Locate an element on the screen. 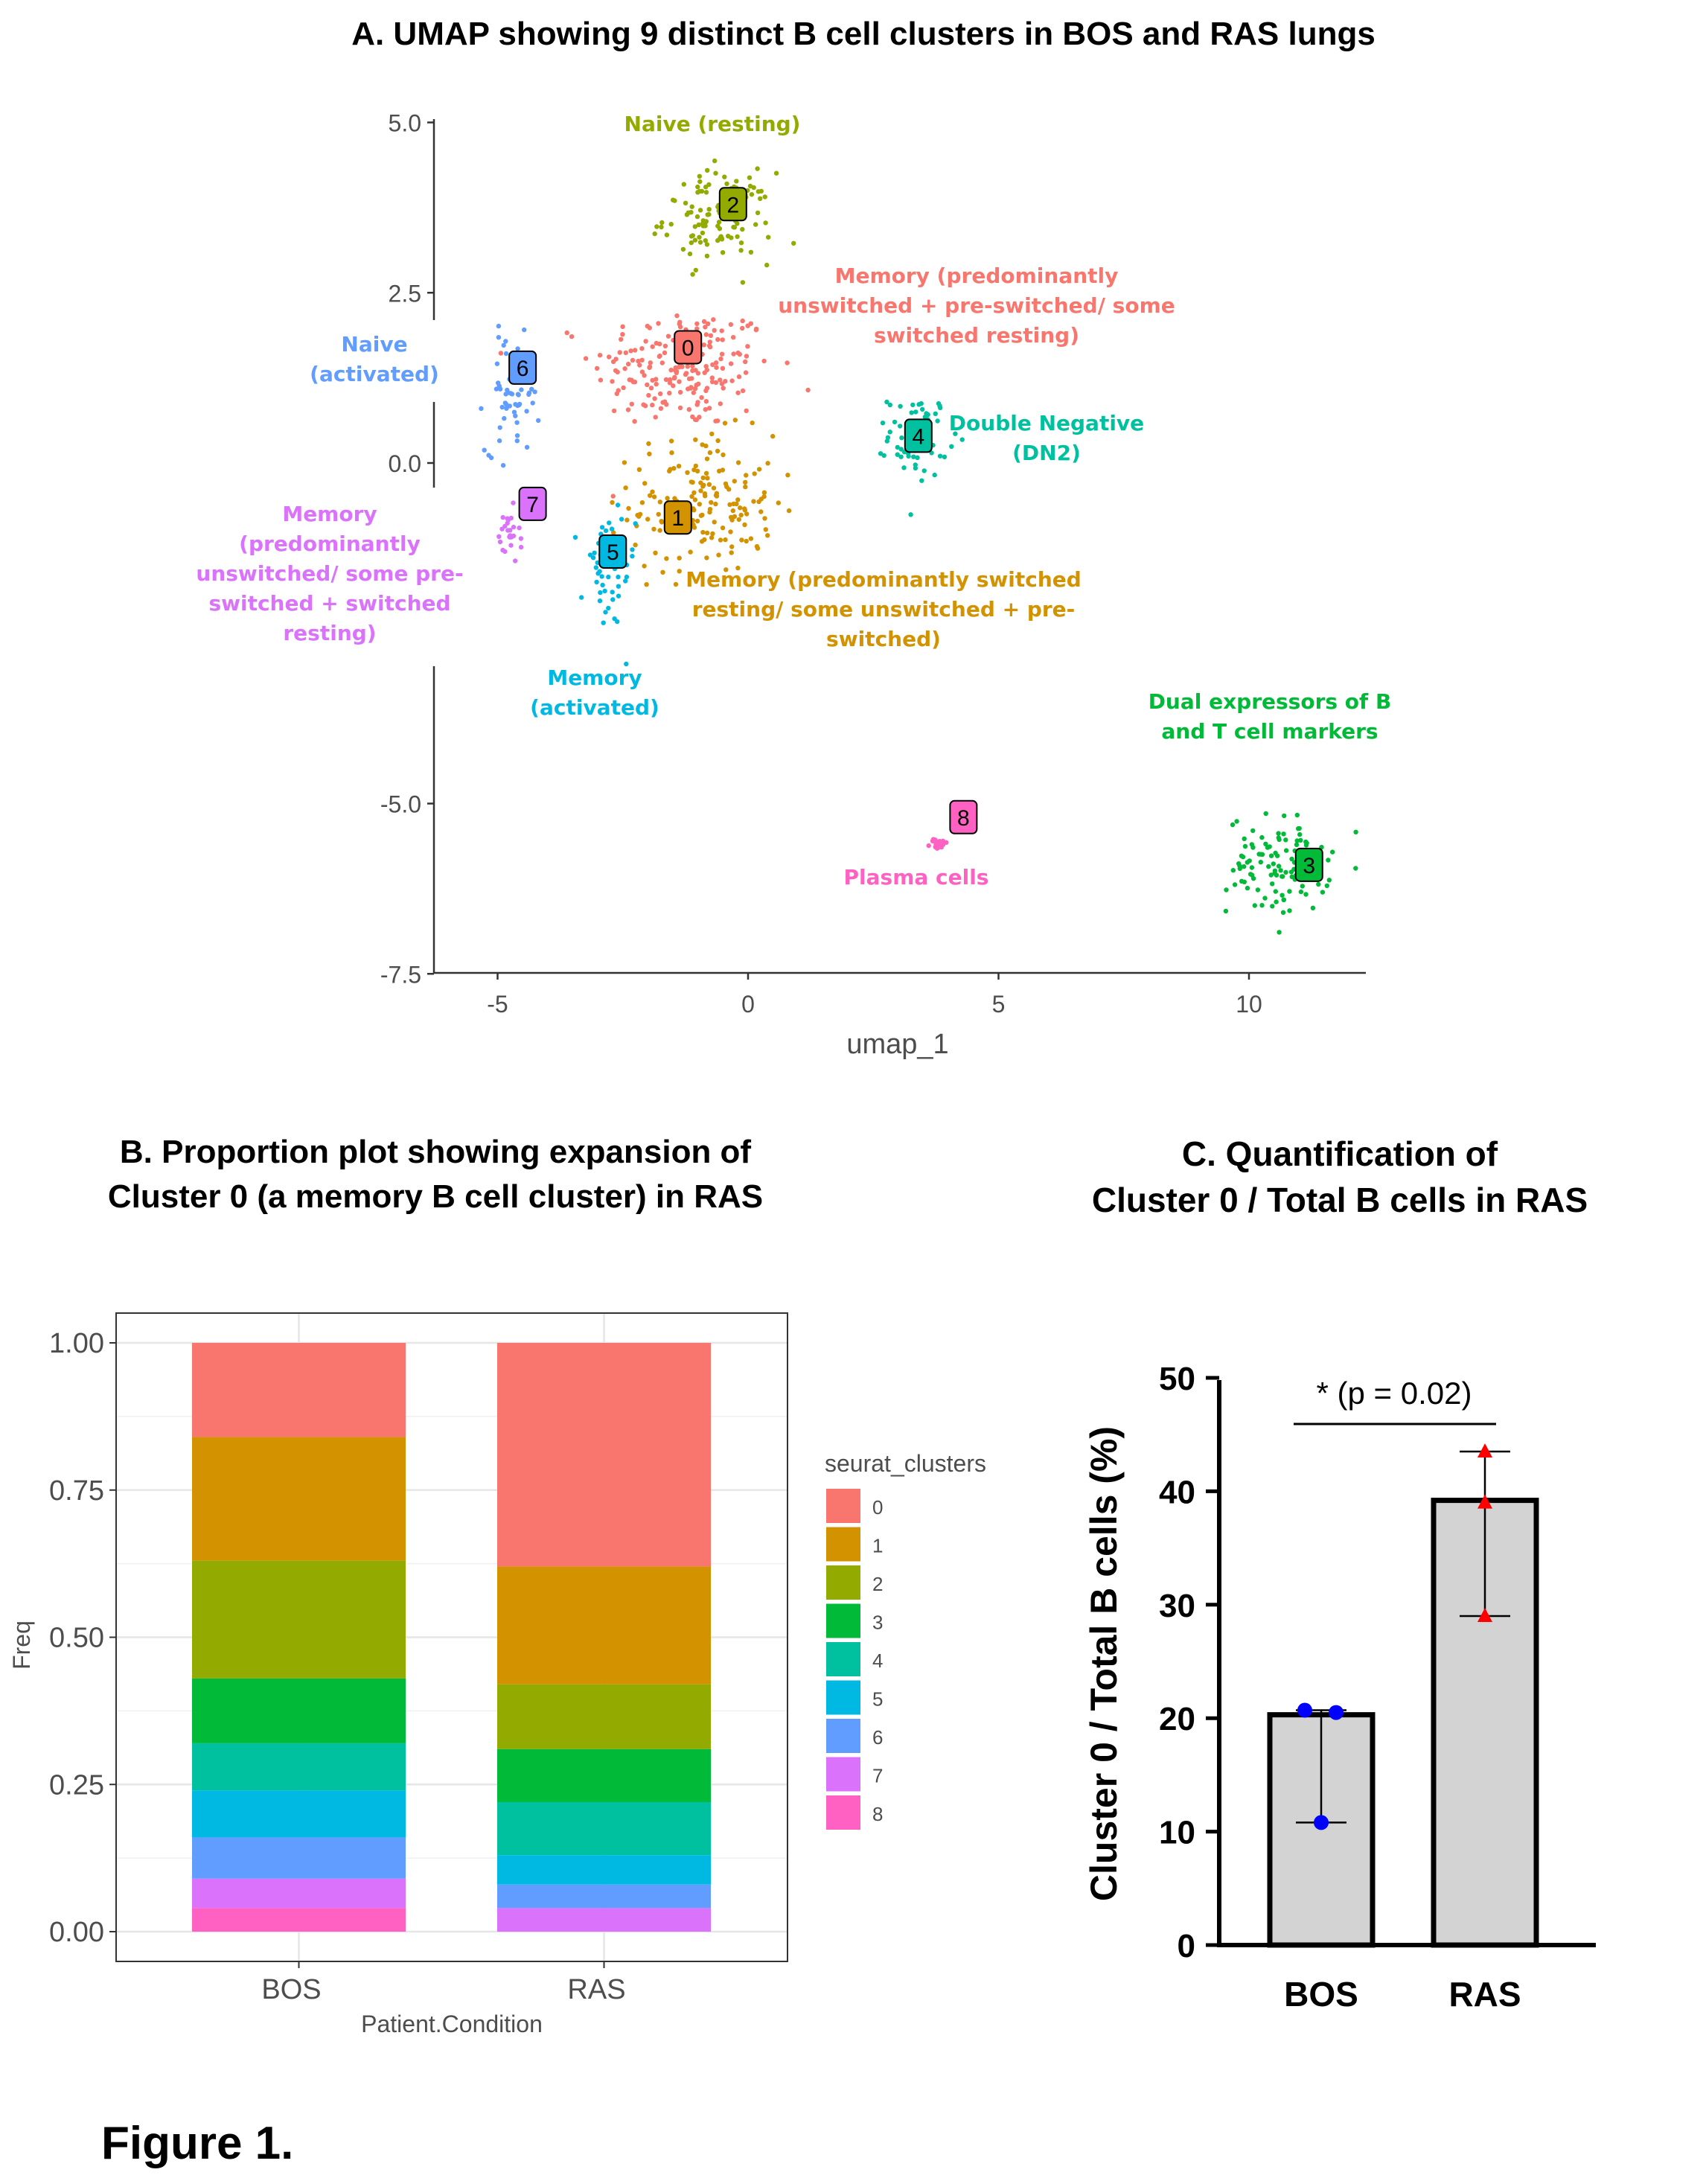  legend-label: 2 is located at coordinates (878, 1584).